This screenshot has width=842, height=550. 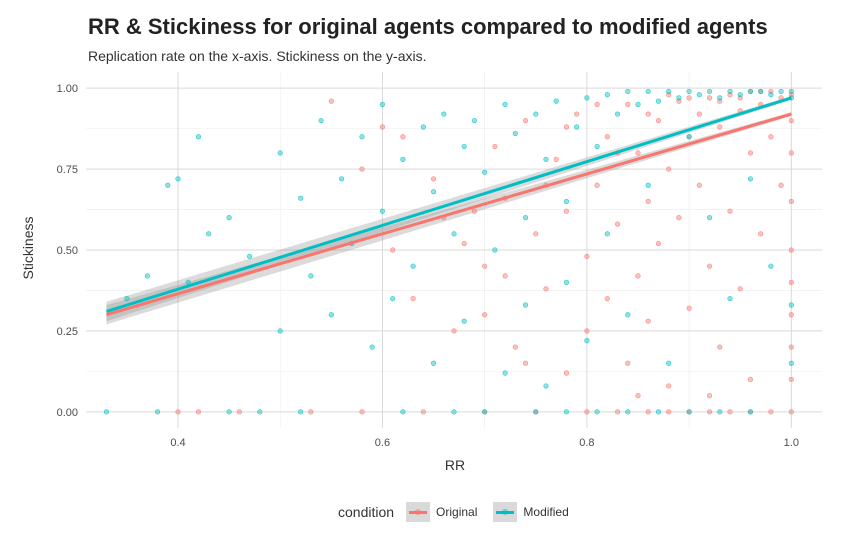 I want to click on y-tick-label: 0.00, so click(x=67, y=413).